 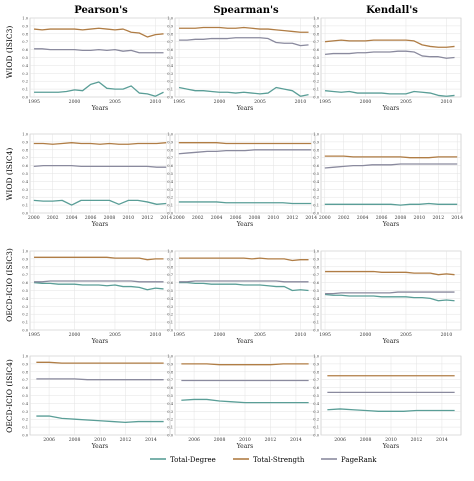 I want to click on column-title-spearman: Spearman's, so click(x=246, y=10).